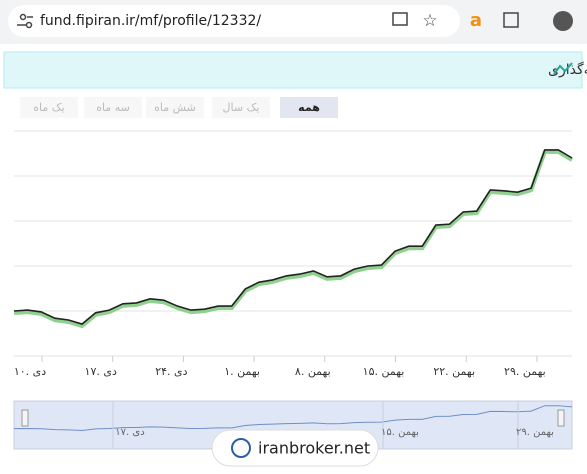  Describe the element at coordinates (313, 371) in the screenshot. I see `x-tick-label: ۸. بهمن` at that location.